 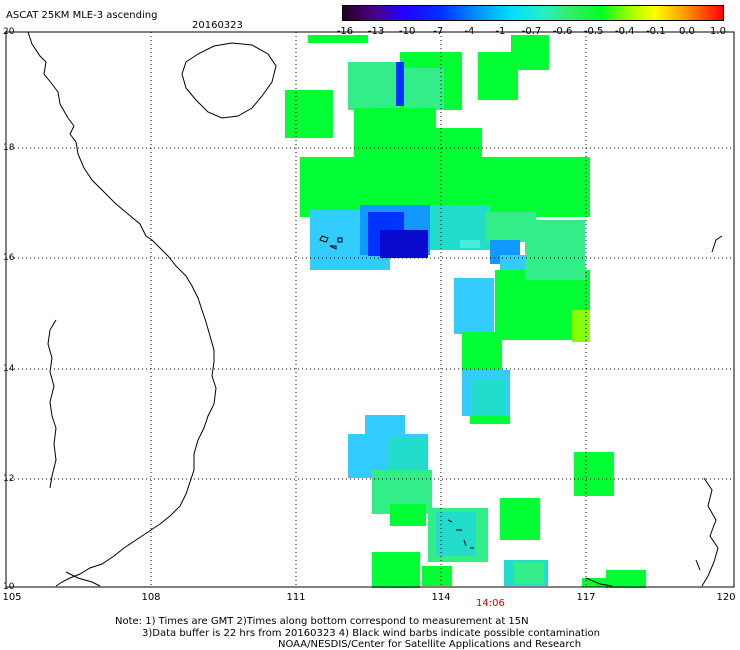 What do you see at coordinates (12, 597) in the screenshot?
I see `longitude-tick-label: 105` at bounding box center [12, 597].